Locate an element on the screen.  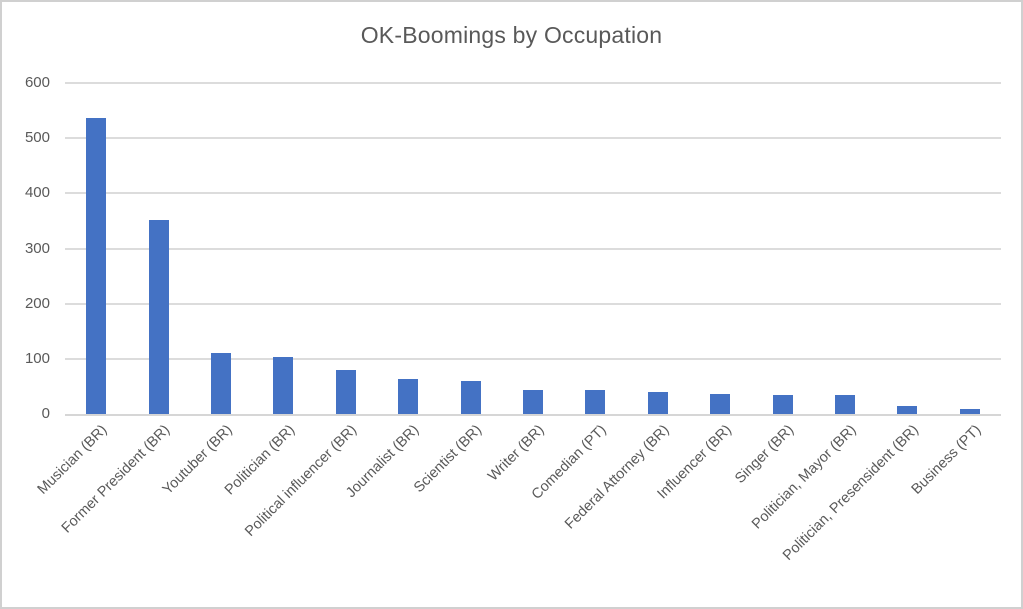
y-axis-tick-label: 500 is located at coordinates (37, 138).